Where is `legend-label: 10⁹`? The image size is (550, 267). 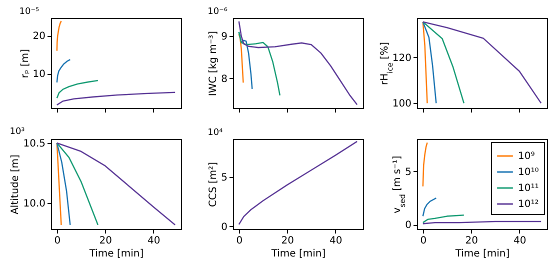 legend-label: 10⁹ is located at coordinates (526, 156).